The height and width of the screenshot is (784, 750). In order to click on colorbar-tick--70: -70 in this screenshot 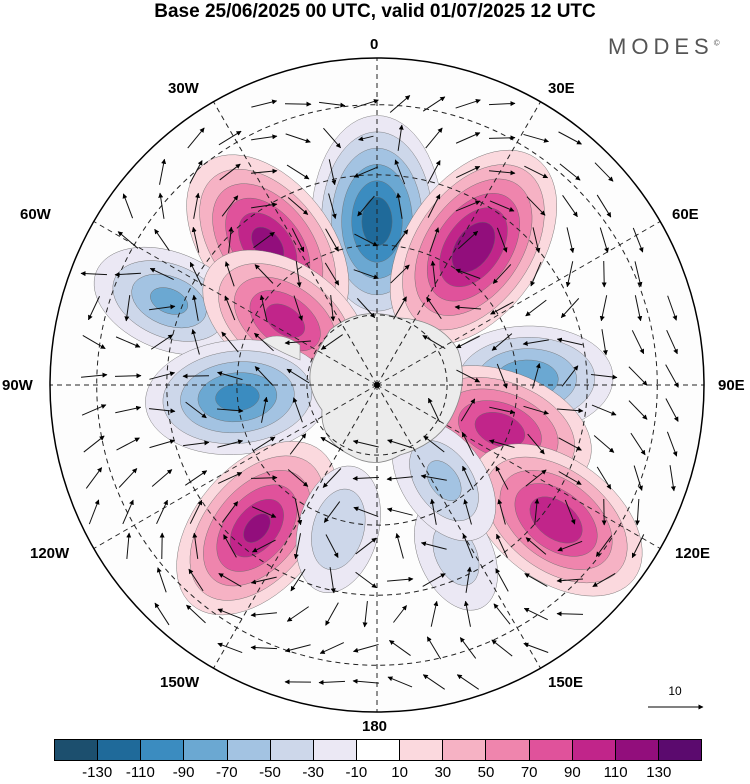, I will do `click(227, 772)`.